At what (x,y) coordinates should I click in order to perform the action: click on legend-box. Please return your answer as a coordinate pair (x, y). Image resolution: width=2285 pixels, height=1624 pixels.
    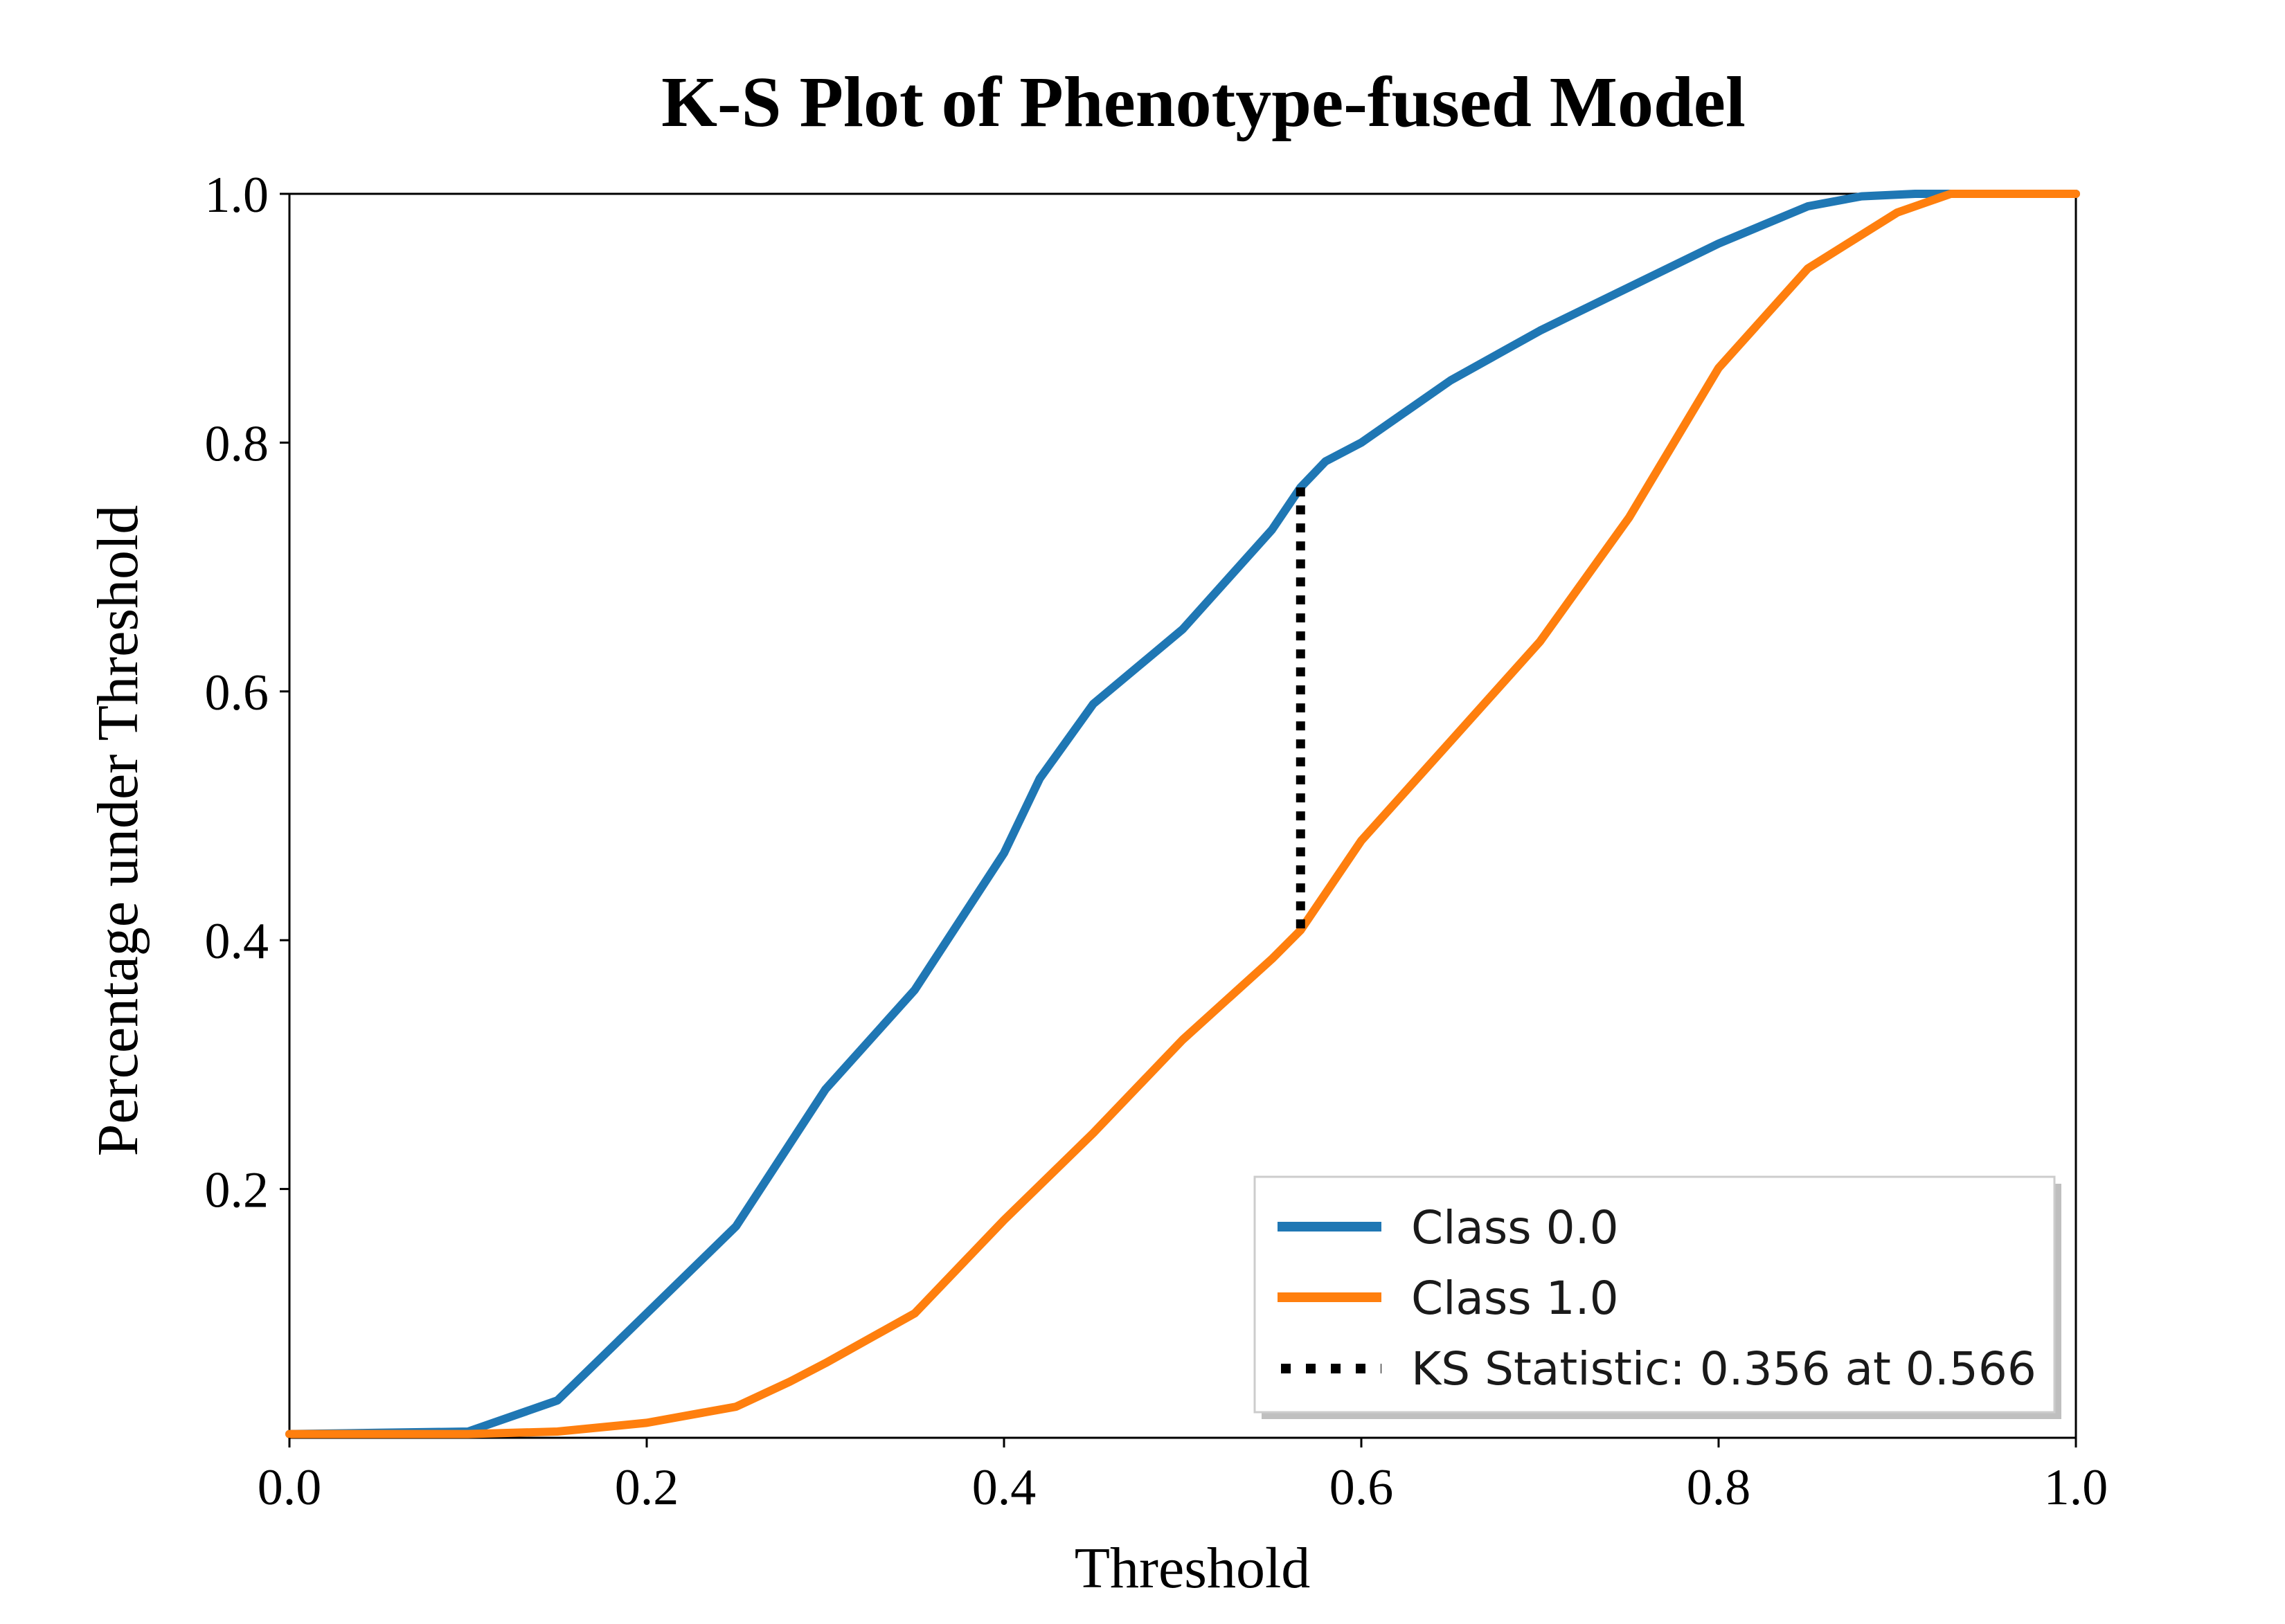
    Looking at the image, I should click on (1654, 1294).